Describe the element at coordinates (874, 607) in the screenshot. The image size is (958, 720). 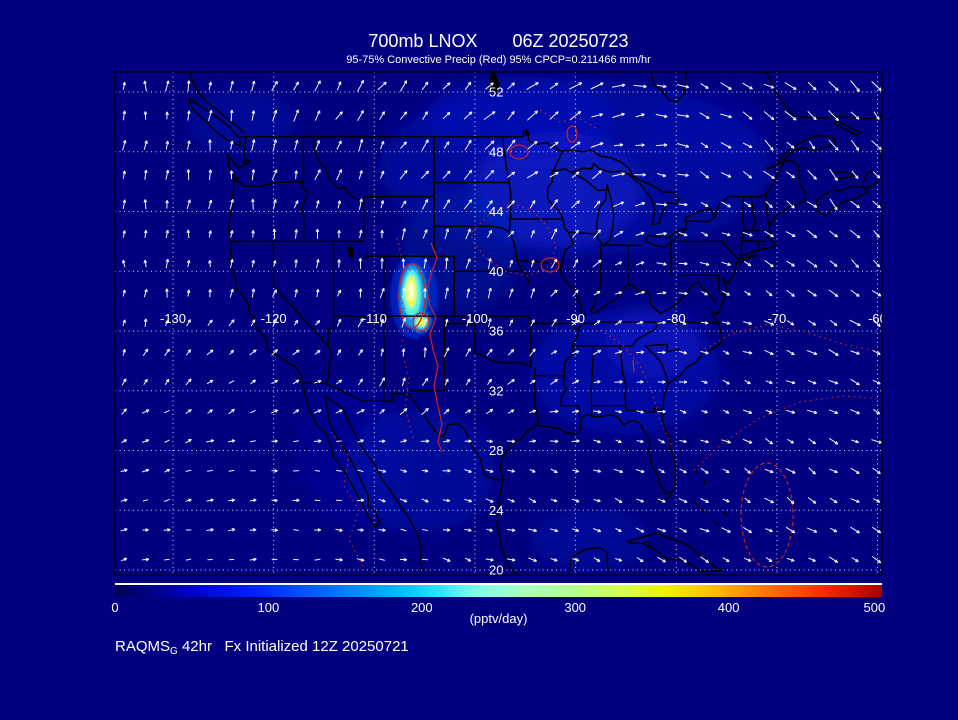
I see `colorbar-tick-label: 500` at that location.